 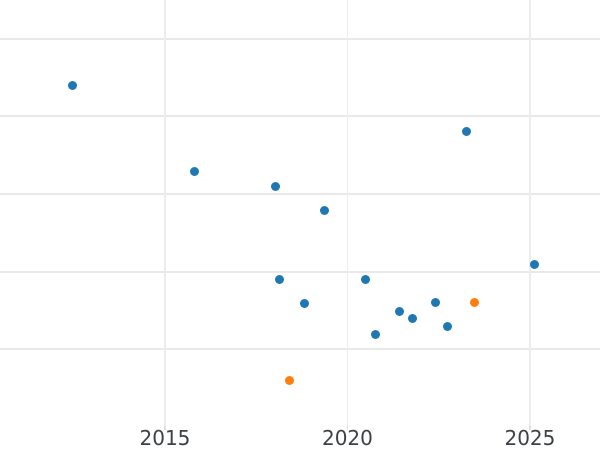 I want to click on x-tick-label: 2025, so click(x=530, y=438).